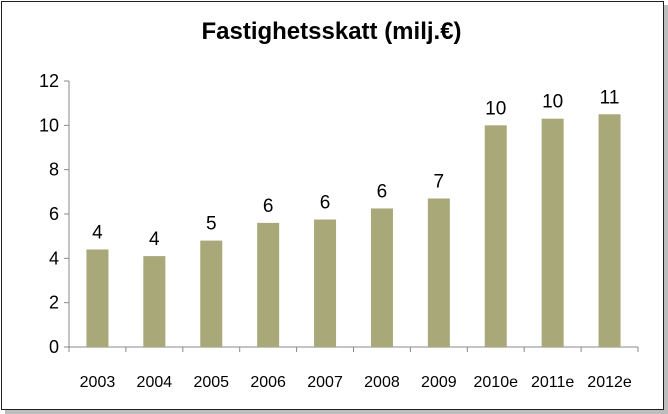 The height and width of the screenshot is (414, 668). I want to click on x-tick-label: 2007, so click(325, 382).